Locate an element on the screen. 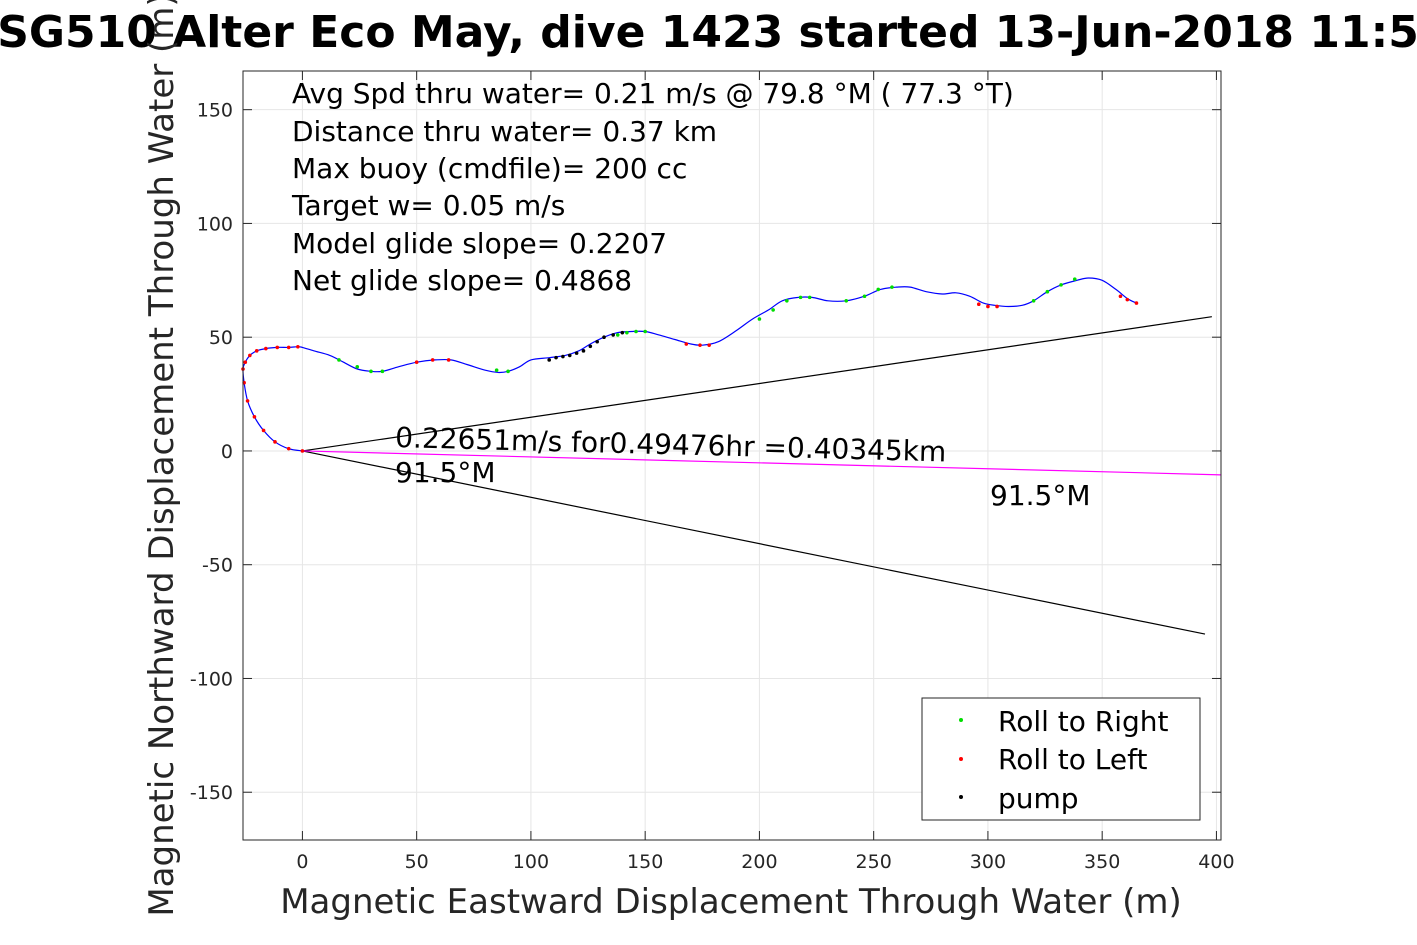 The width and height of the screenshot is (1417, 945). y-tick-label: -100 is located at coordinates (211, 679).